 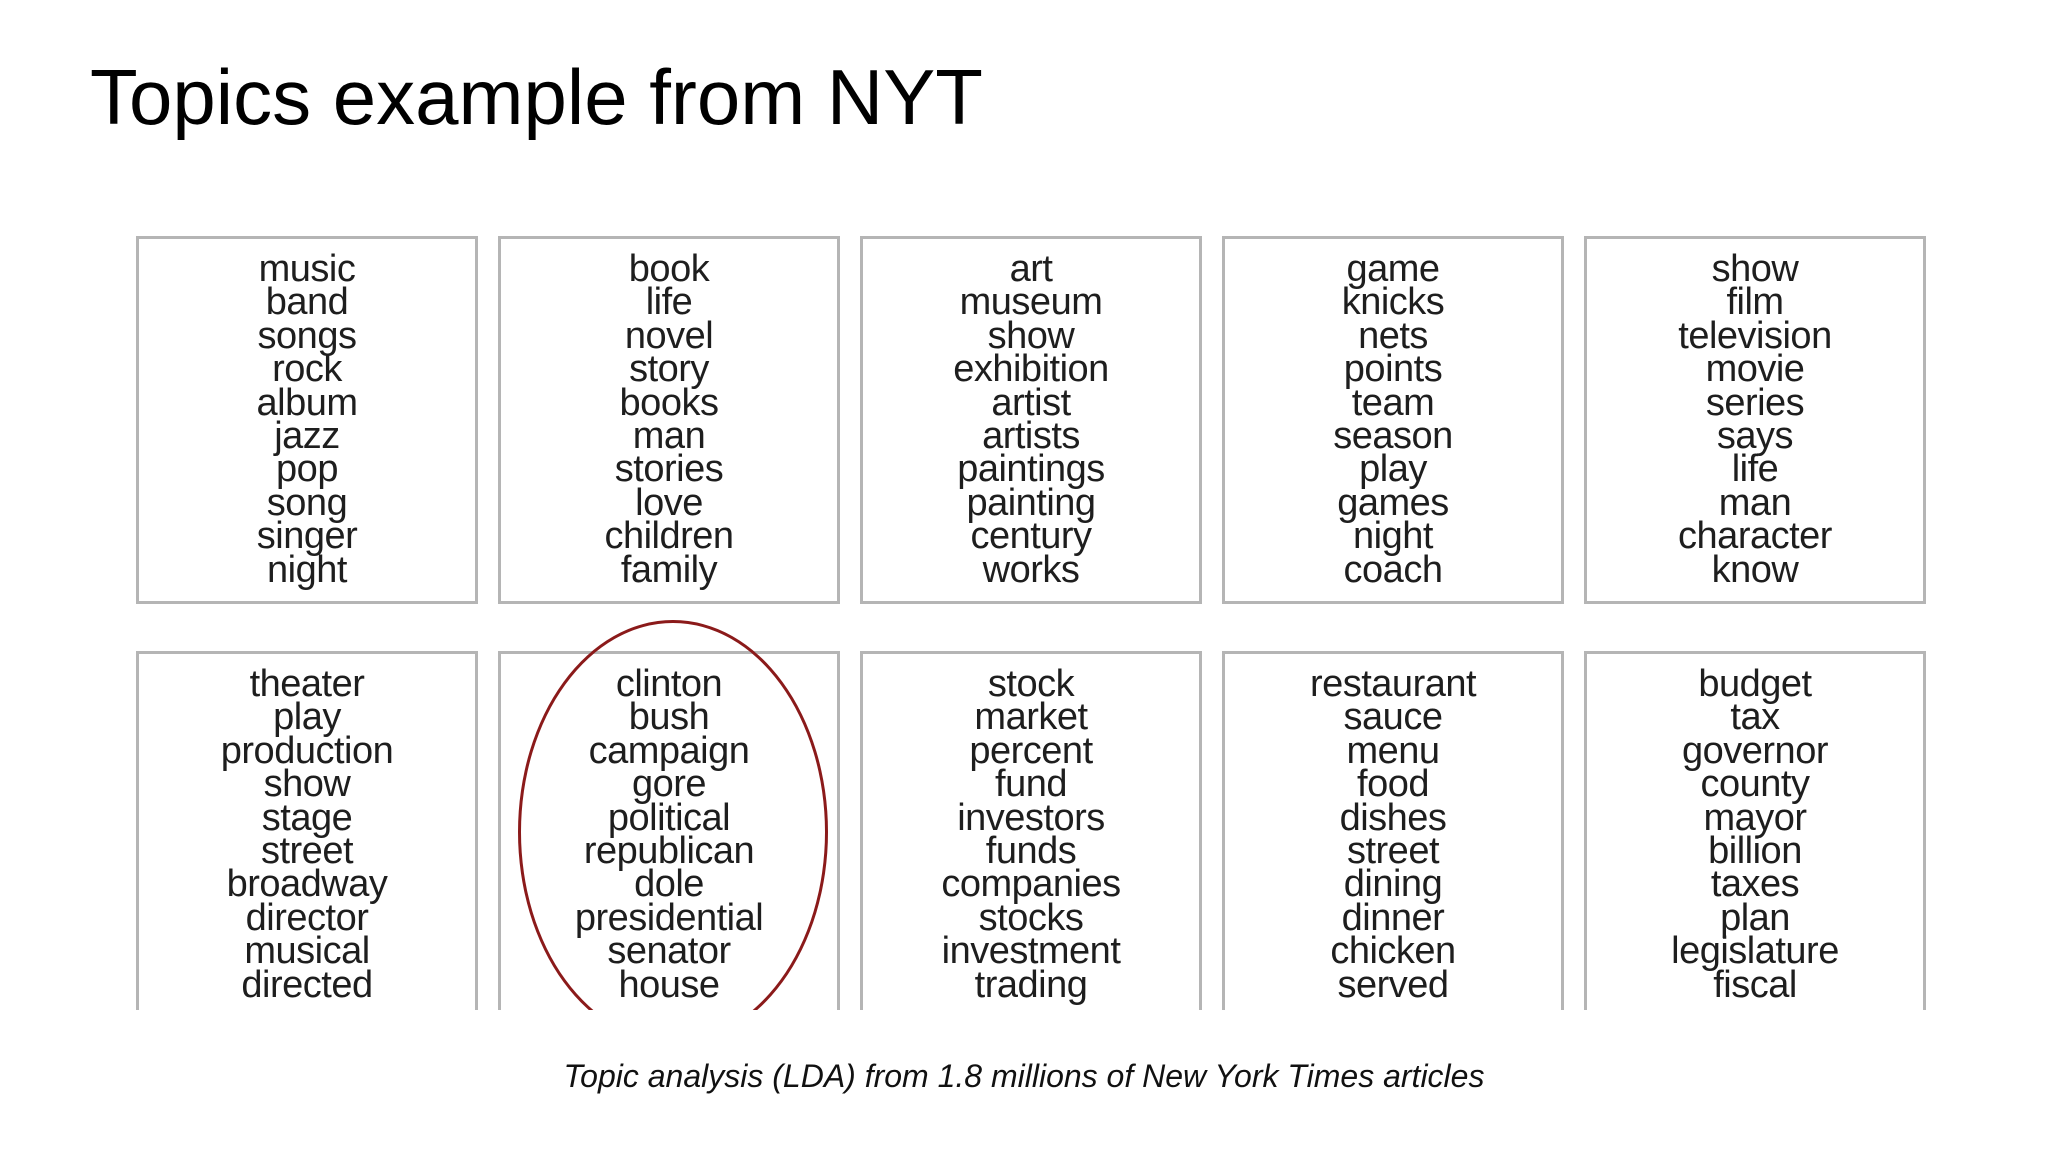 I want to click on topic-word: dining, so click(x=1393, y=884).